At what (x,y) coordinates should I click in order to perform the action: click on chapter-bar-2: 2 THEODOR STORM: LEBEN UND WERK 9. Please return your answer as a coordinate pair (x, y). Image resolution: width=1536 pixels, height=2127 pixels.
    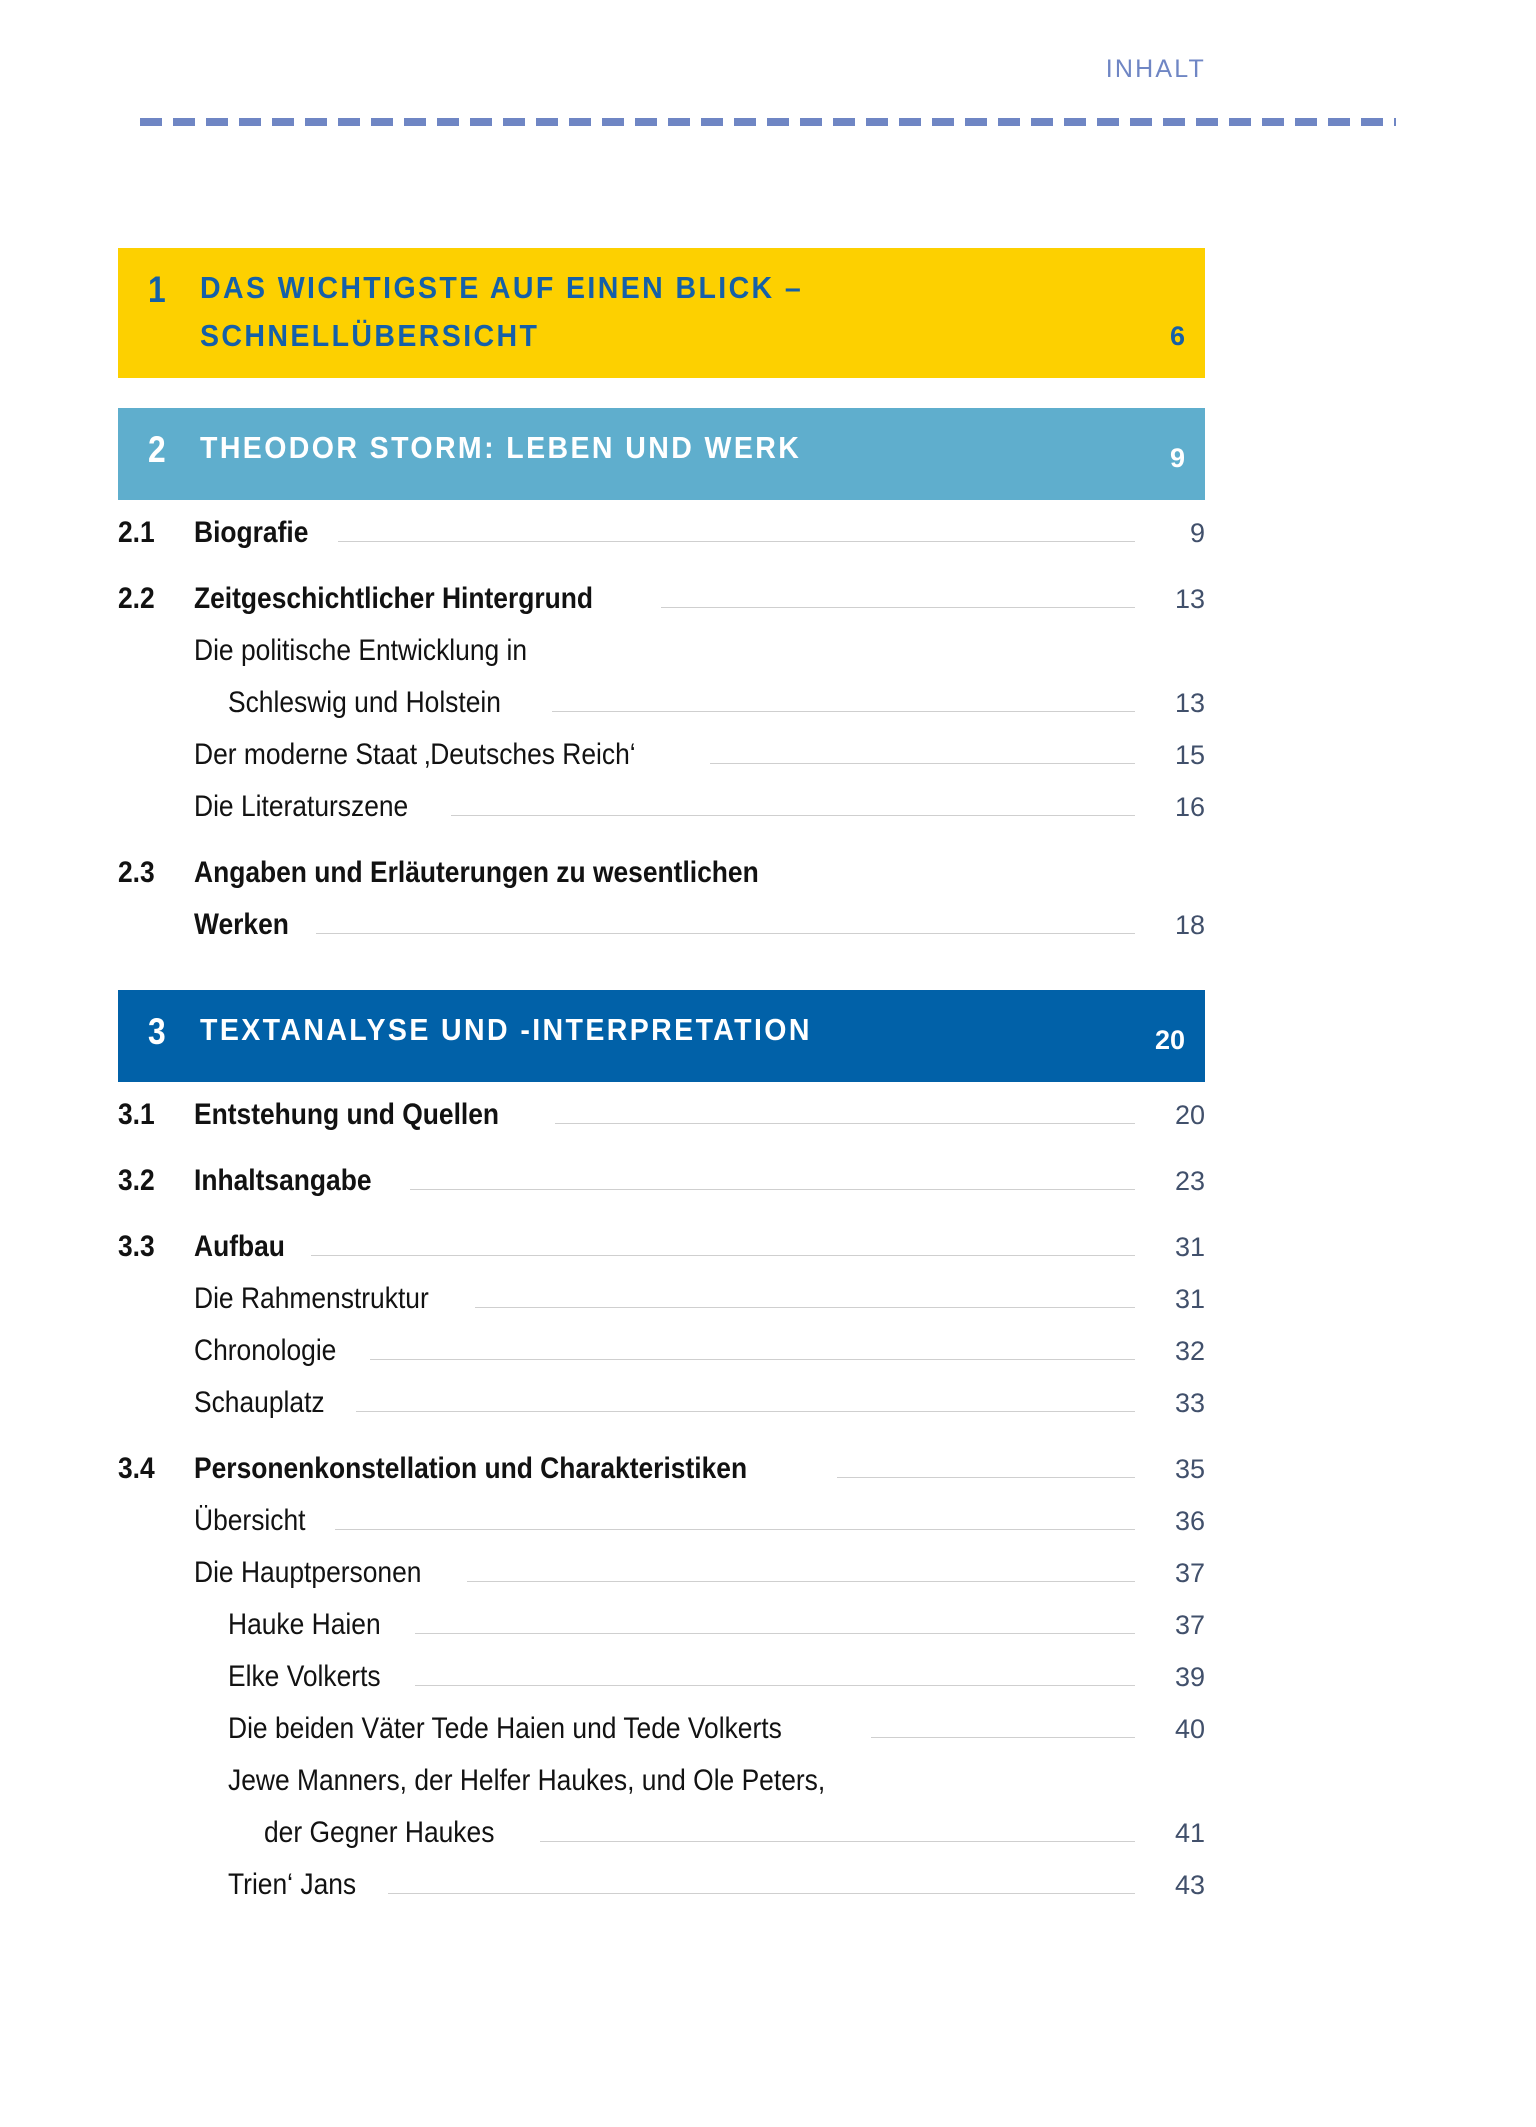
    Looking at the image, I should click on (661, 454).